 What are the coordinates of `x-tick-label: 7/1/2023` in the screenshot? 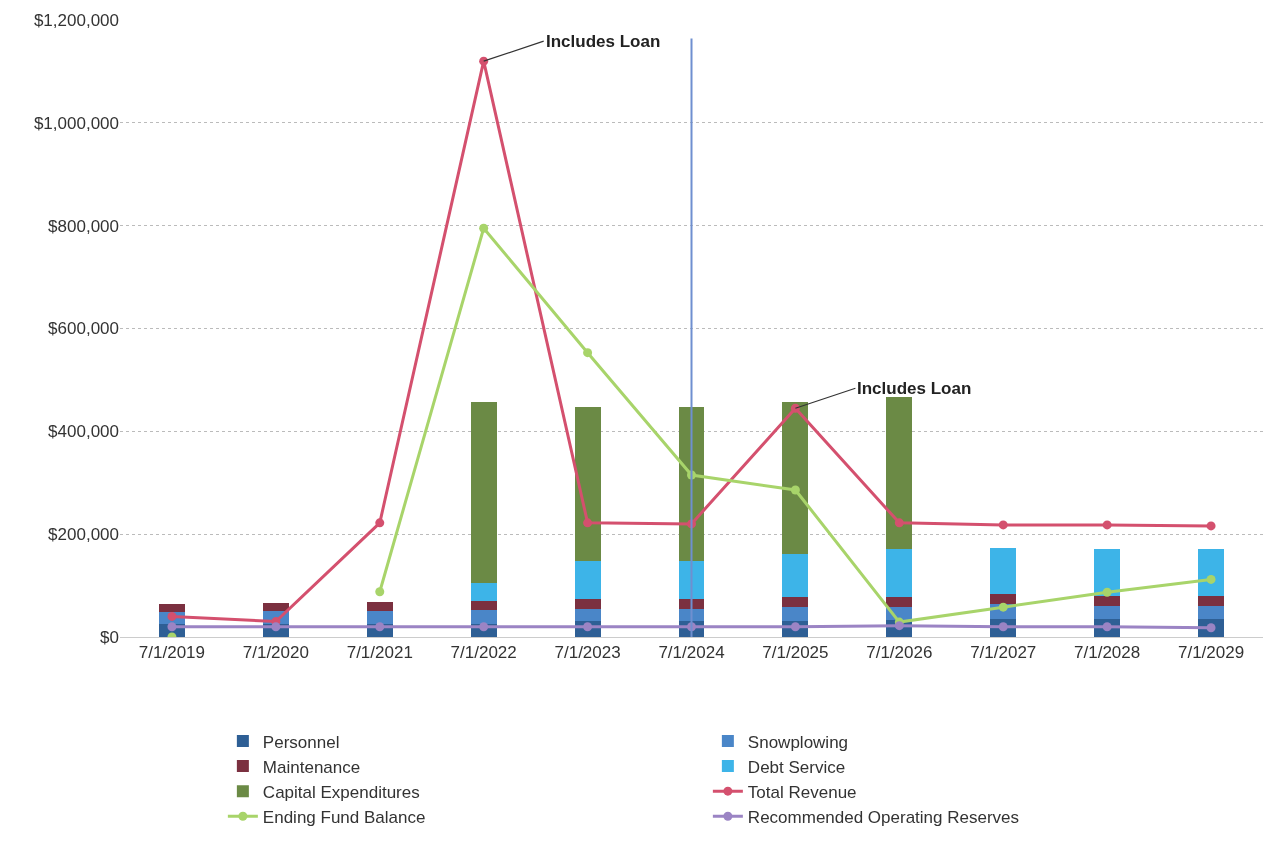 It's located at (587, 653).